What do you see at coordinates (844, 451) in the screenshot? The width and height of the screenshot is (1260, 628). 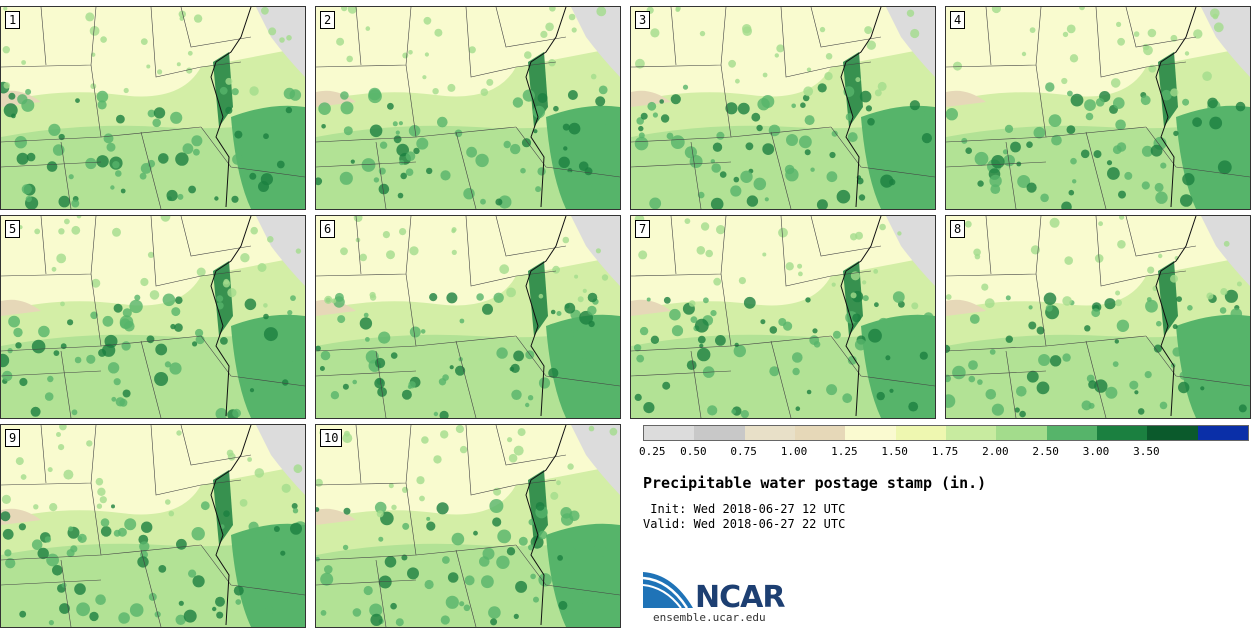 I see `colorbar-tick-label: 1.25` at bounding box center [844, 451].